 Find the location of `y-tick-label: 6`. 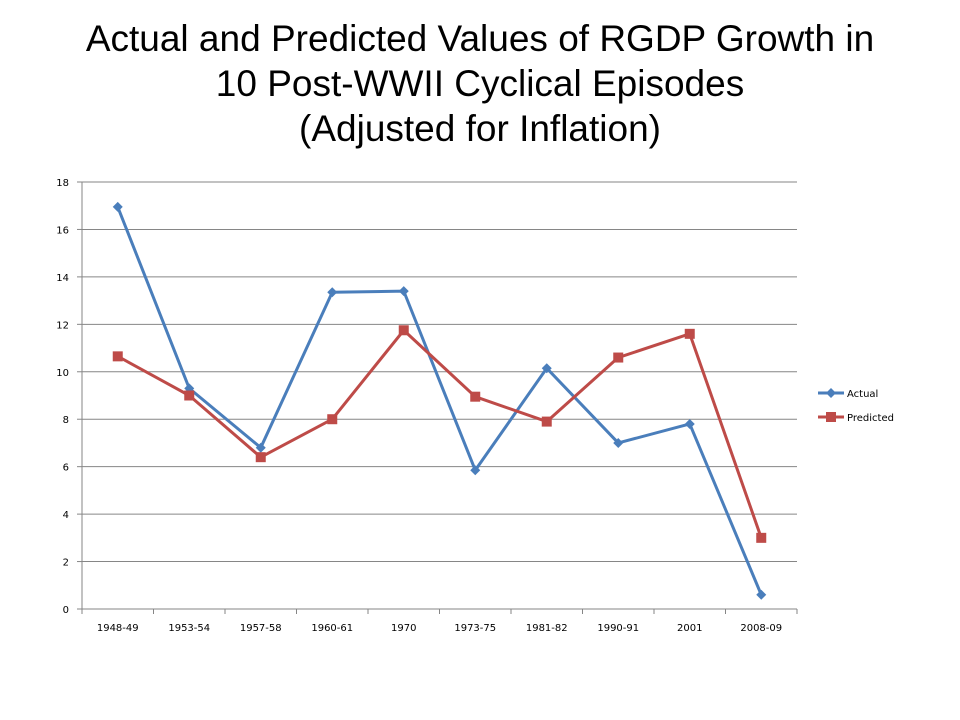

y-tick-label: 6 is located at coordinates (66, 468).